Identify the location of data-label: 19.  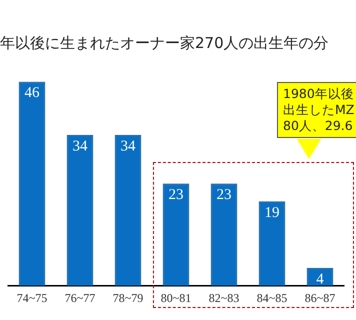
(272, 212).